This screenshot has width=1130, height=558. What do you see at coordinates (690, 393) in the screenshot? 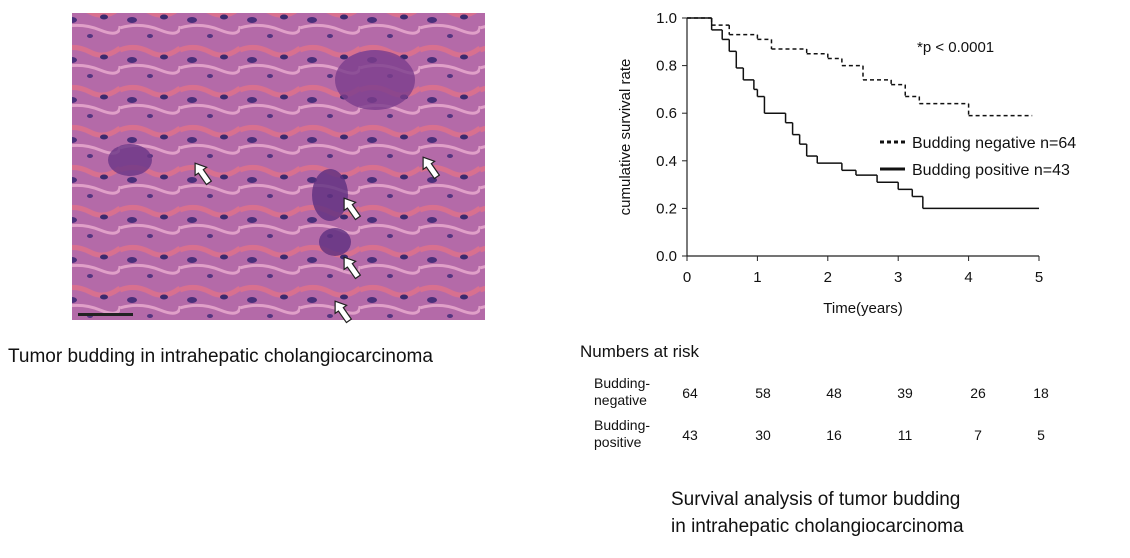
I see `risk-count: 64` at bounding box center [690, 393].